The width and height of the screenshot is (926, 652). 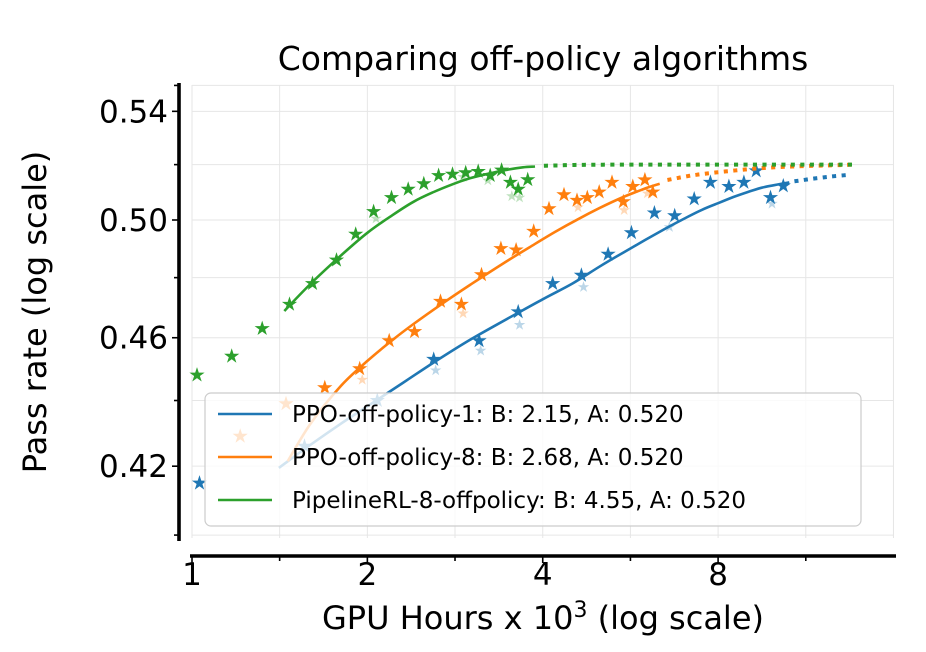 I want to click on y-tick-label: 0.50, so click(x=133, y=221).